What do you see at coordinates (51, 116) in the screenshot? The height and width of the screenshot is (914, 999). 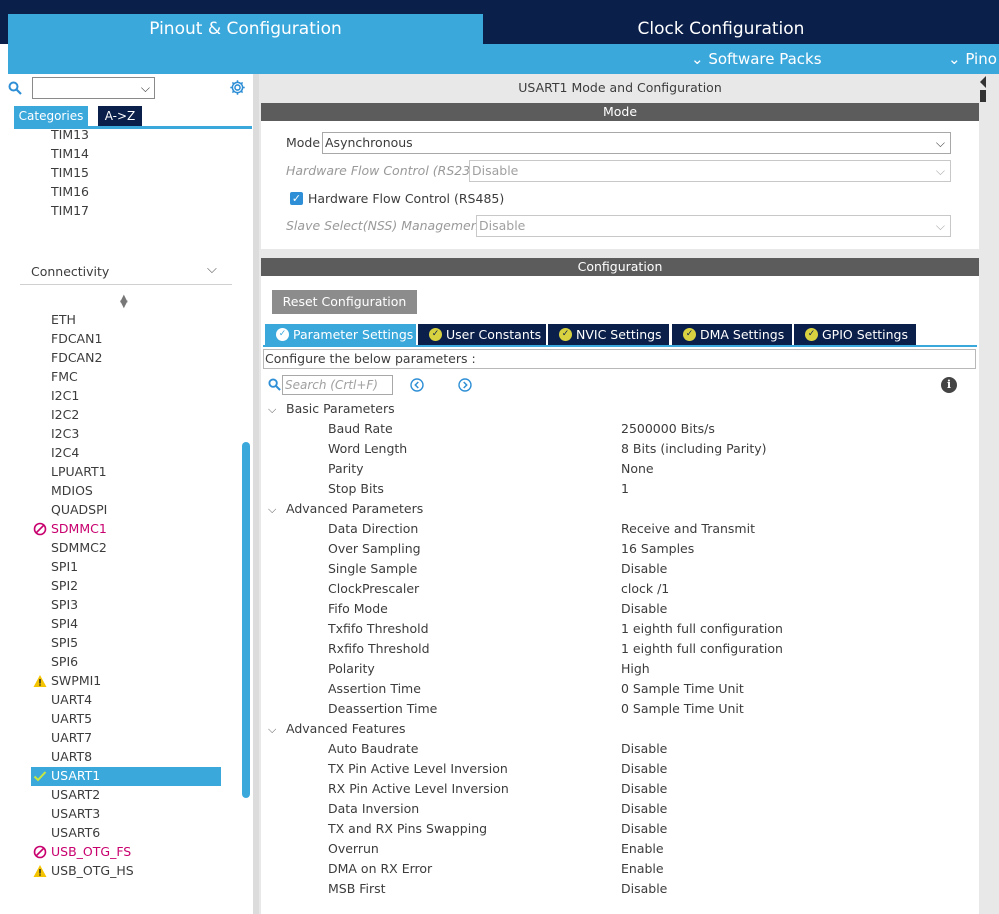 I see `tab-categories: Categories` at bounding box center [51, 116].